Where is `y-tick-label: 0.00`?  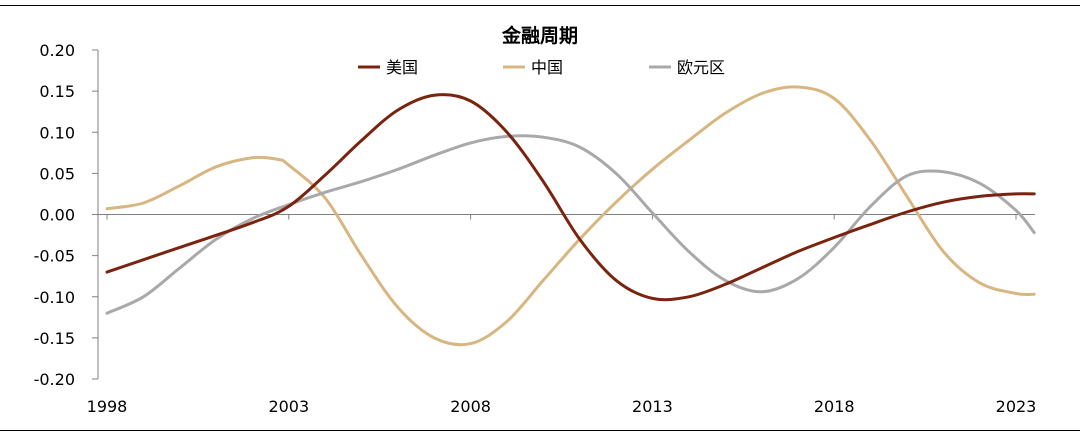 y-tick-label: 0.00 is located at coordinates (57, 215).